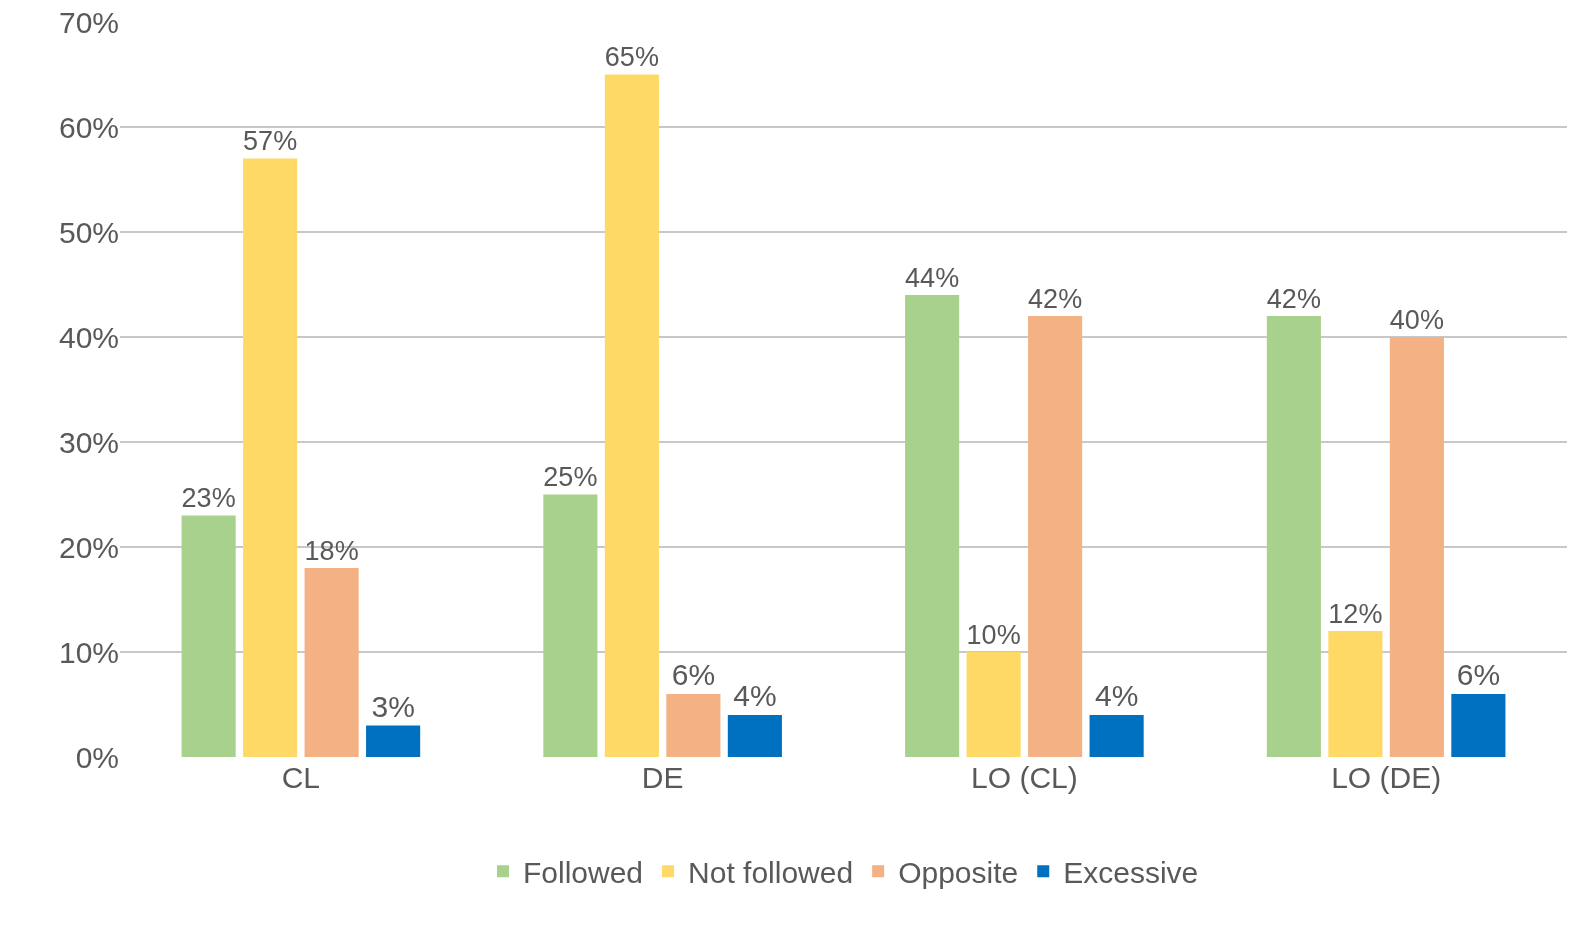  I want to click on legend-label: Excessive, so click(1131, 872).